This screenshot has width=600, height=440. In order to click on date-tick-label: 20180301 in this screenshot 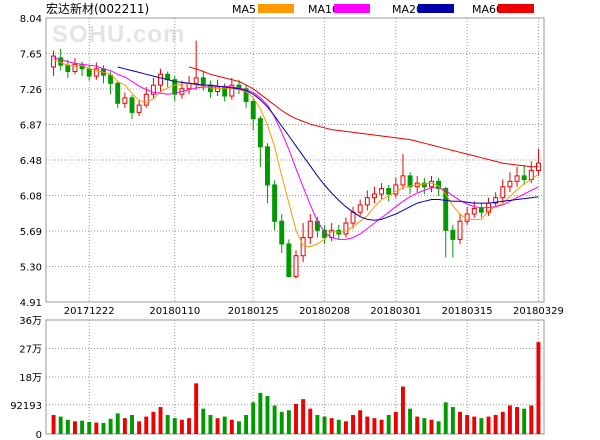, I will do `click(395, 311)`.